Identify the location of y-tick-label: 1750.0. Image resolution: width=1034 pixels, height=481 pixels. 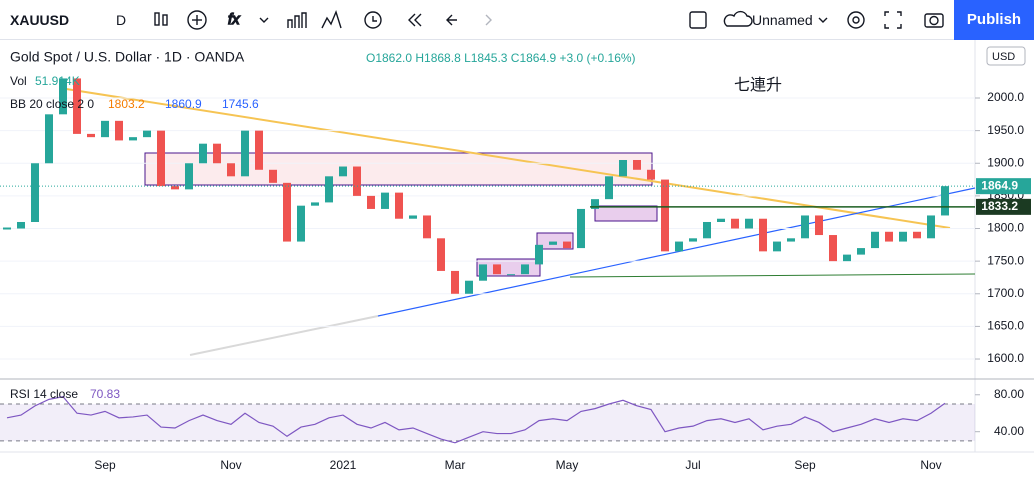
(1005, 260).